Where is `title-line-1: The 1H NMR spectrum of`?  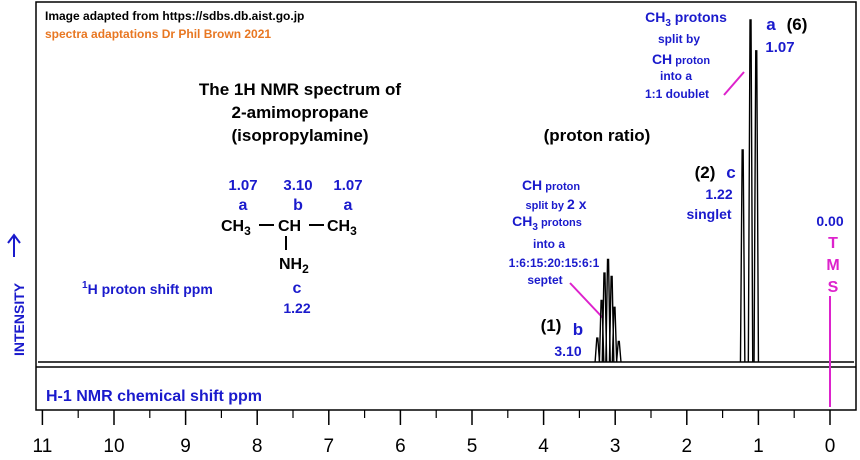 title-line-1: The 1H NMR spectrum of is located at coordinates (300, 89).